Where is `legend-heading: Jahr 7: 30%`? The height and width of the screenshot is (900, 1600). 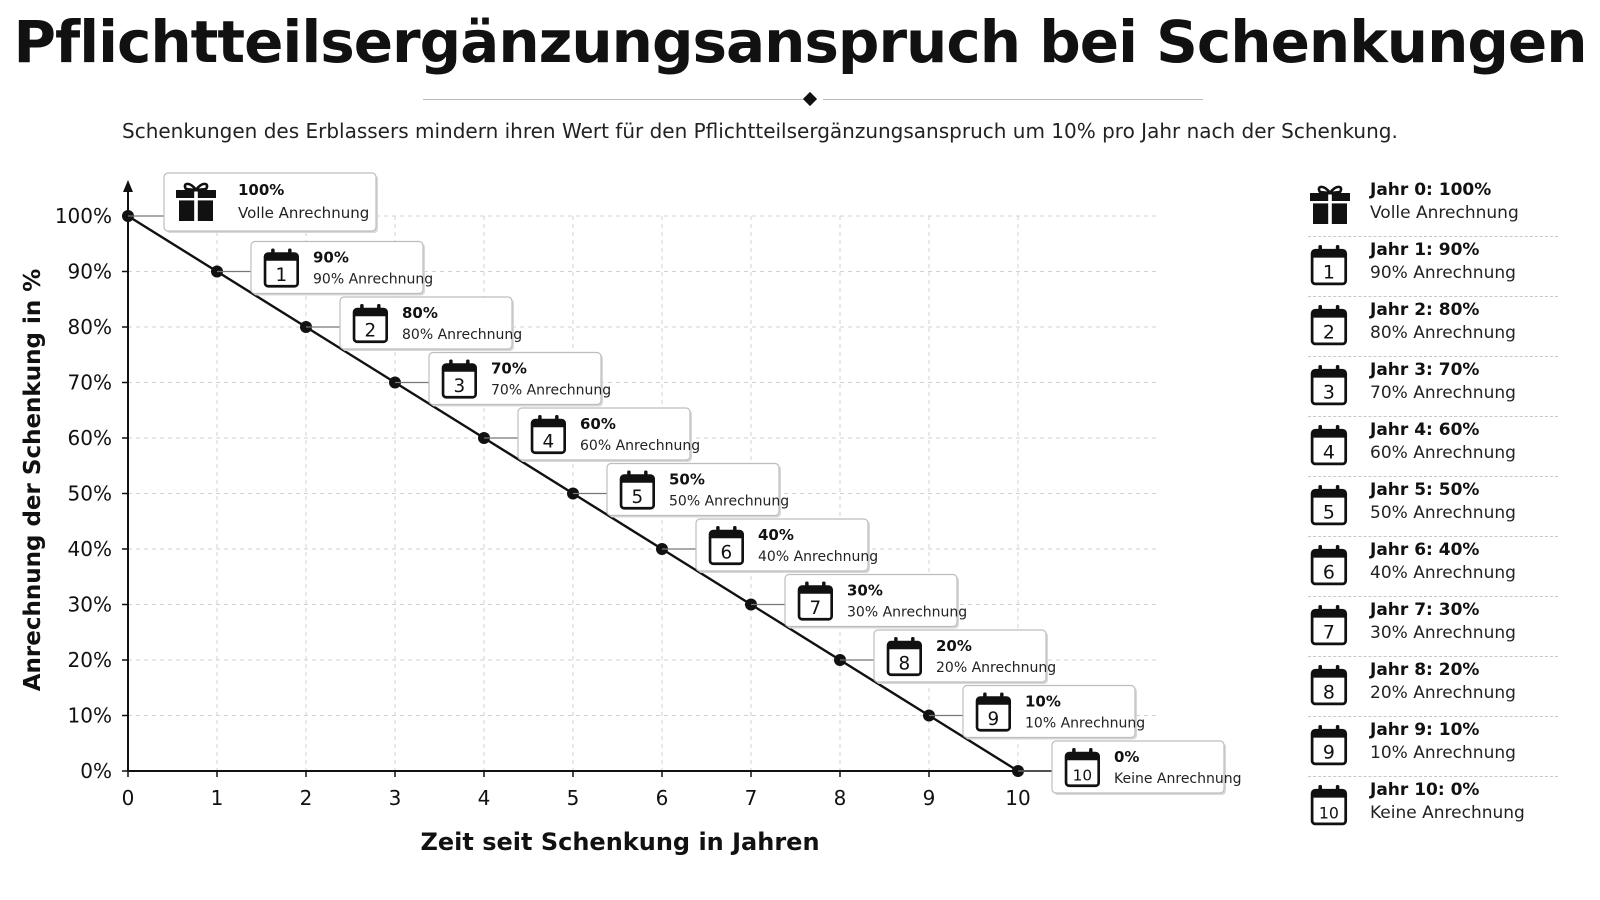 legend-heading: Jahr 7: 30% is located at coordinates (1425, 610).